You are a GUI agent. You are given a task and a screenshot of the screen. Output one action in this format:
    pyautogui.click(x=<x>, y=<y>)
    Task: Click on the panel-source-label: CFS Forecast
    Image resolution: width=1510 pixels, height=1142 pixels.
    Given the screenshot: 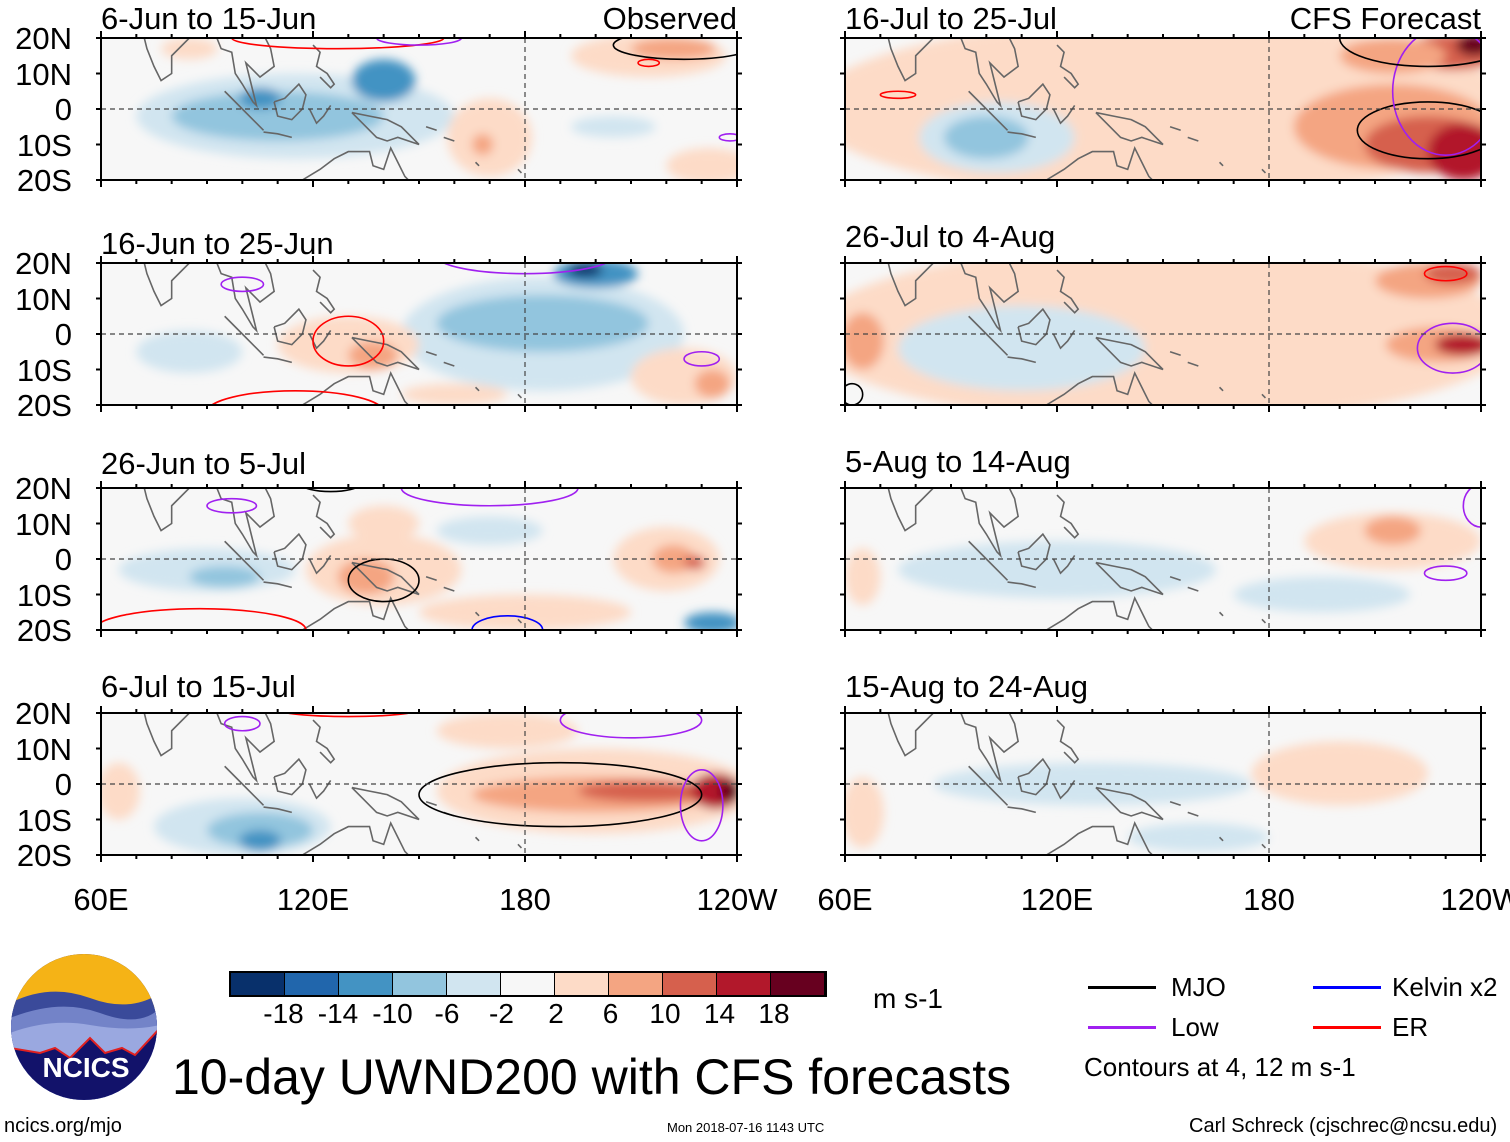 What is the action you would take?
    pyautogui.click(x=1385, y=18)
    